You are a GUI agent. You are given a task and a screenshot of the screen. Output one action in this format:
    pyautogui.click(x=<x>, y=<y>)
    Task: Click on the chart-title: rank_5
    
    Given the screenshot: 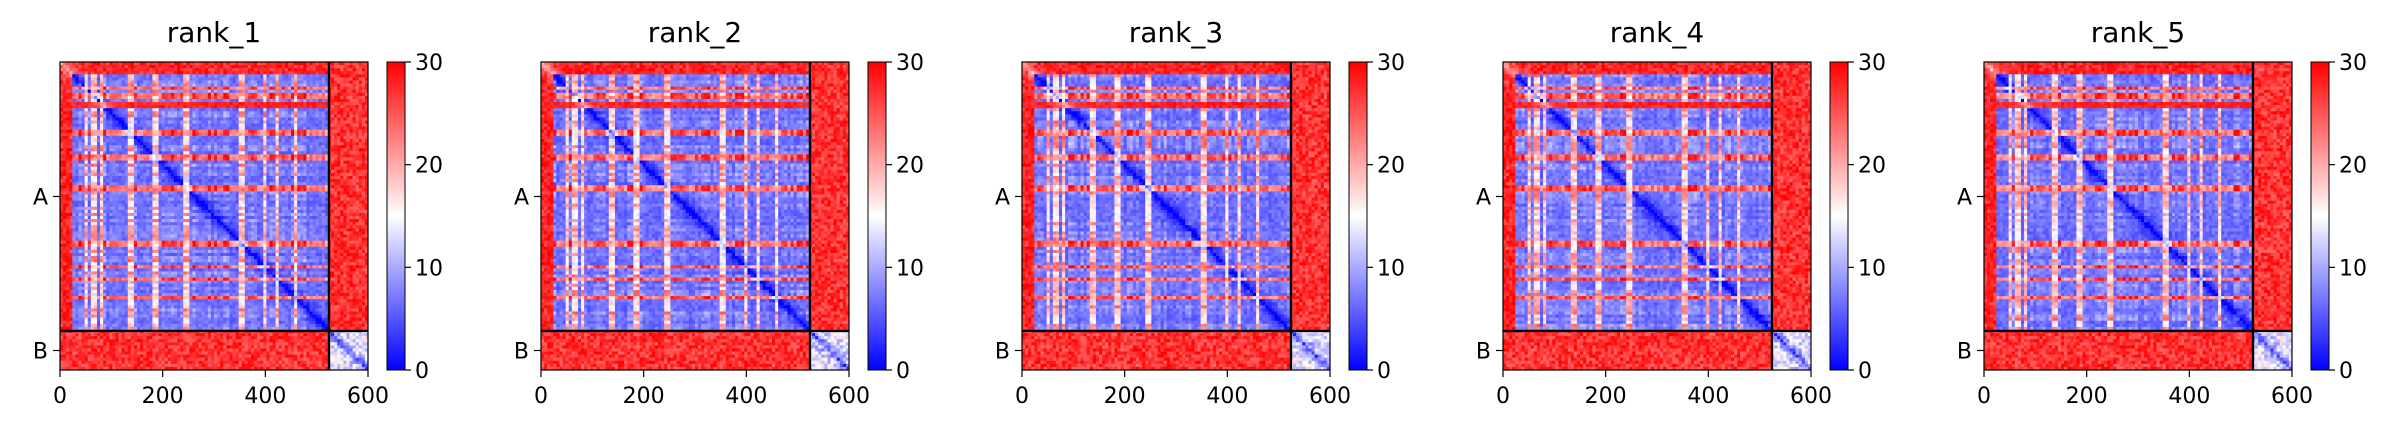 What is the action you would take?
    pyautogui.click(x=2138, y=32)
    